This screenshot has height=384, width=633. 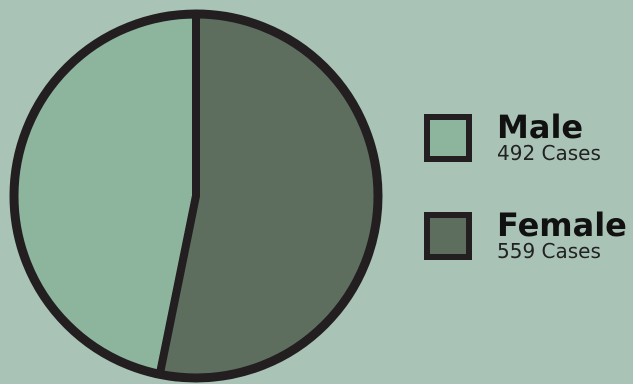 I want to click on legend-label-male: Male, so click(x=540, y=127).